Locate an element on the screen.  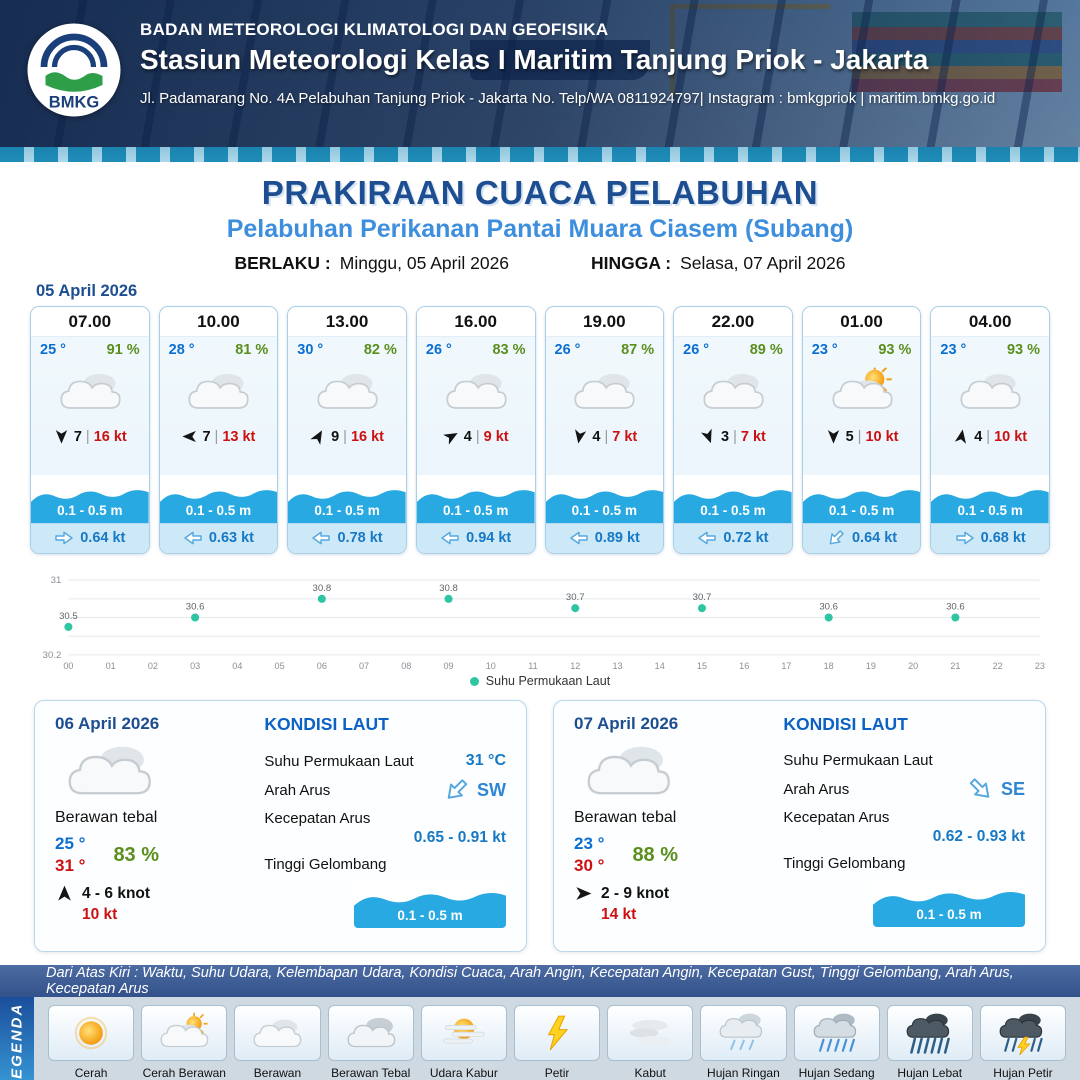
current-row: 0.63 kt is located at coordinates (218, 538).